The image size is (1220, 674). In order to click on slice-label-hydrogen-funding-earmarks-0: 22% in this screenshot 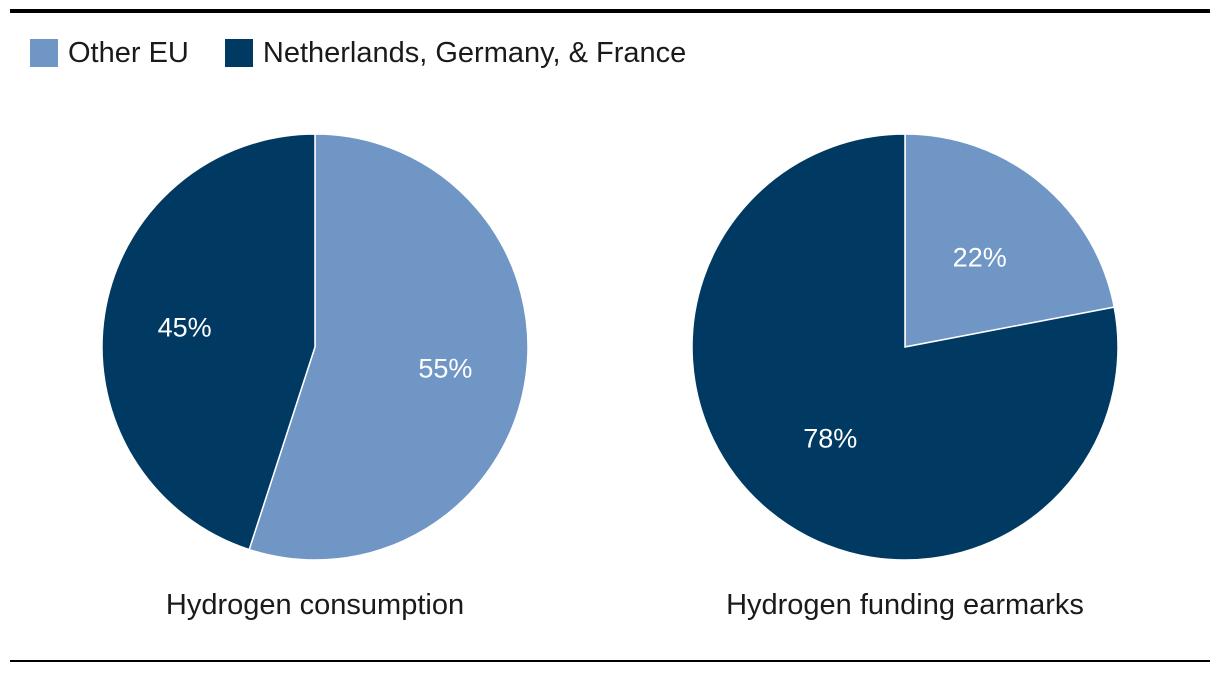, I will do `click(980, 258)`.